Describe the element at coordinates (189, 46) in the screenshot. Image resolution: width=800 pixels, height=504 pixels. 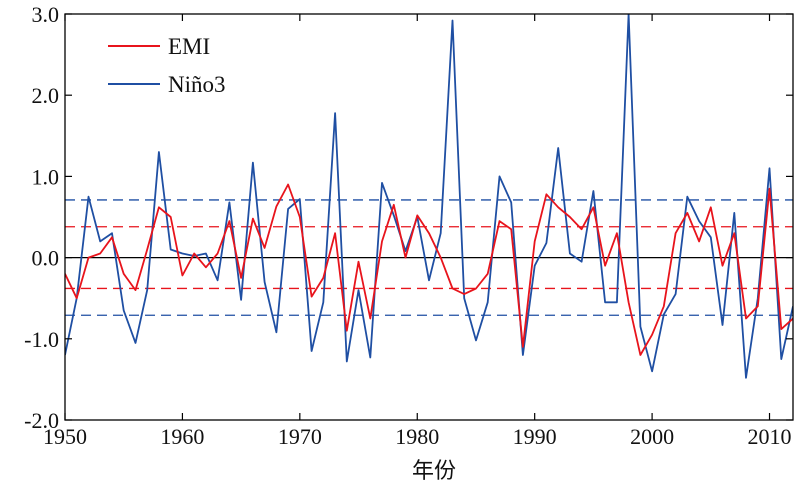
I see `legend-emi-label: EMI` at that location.